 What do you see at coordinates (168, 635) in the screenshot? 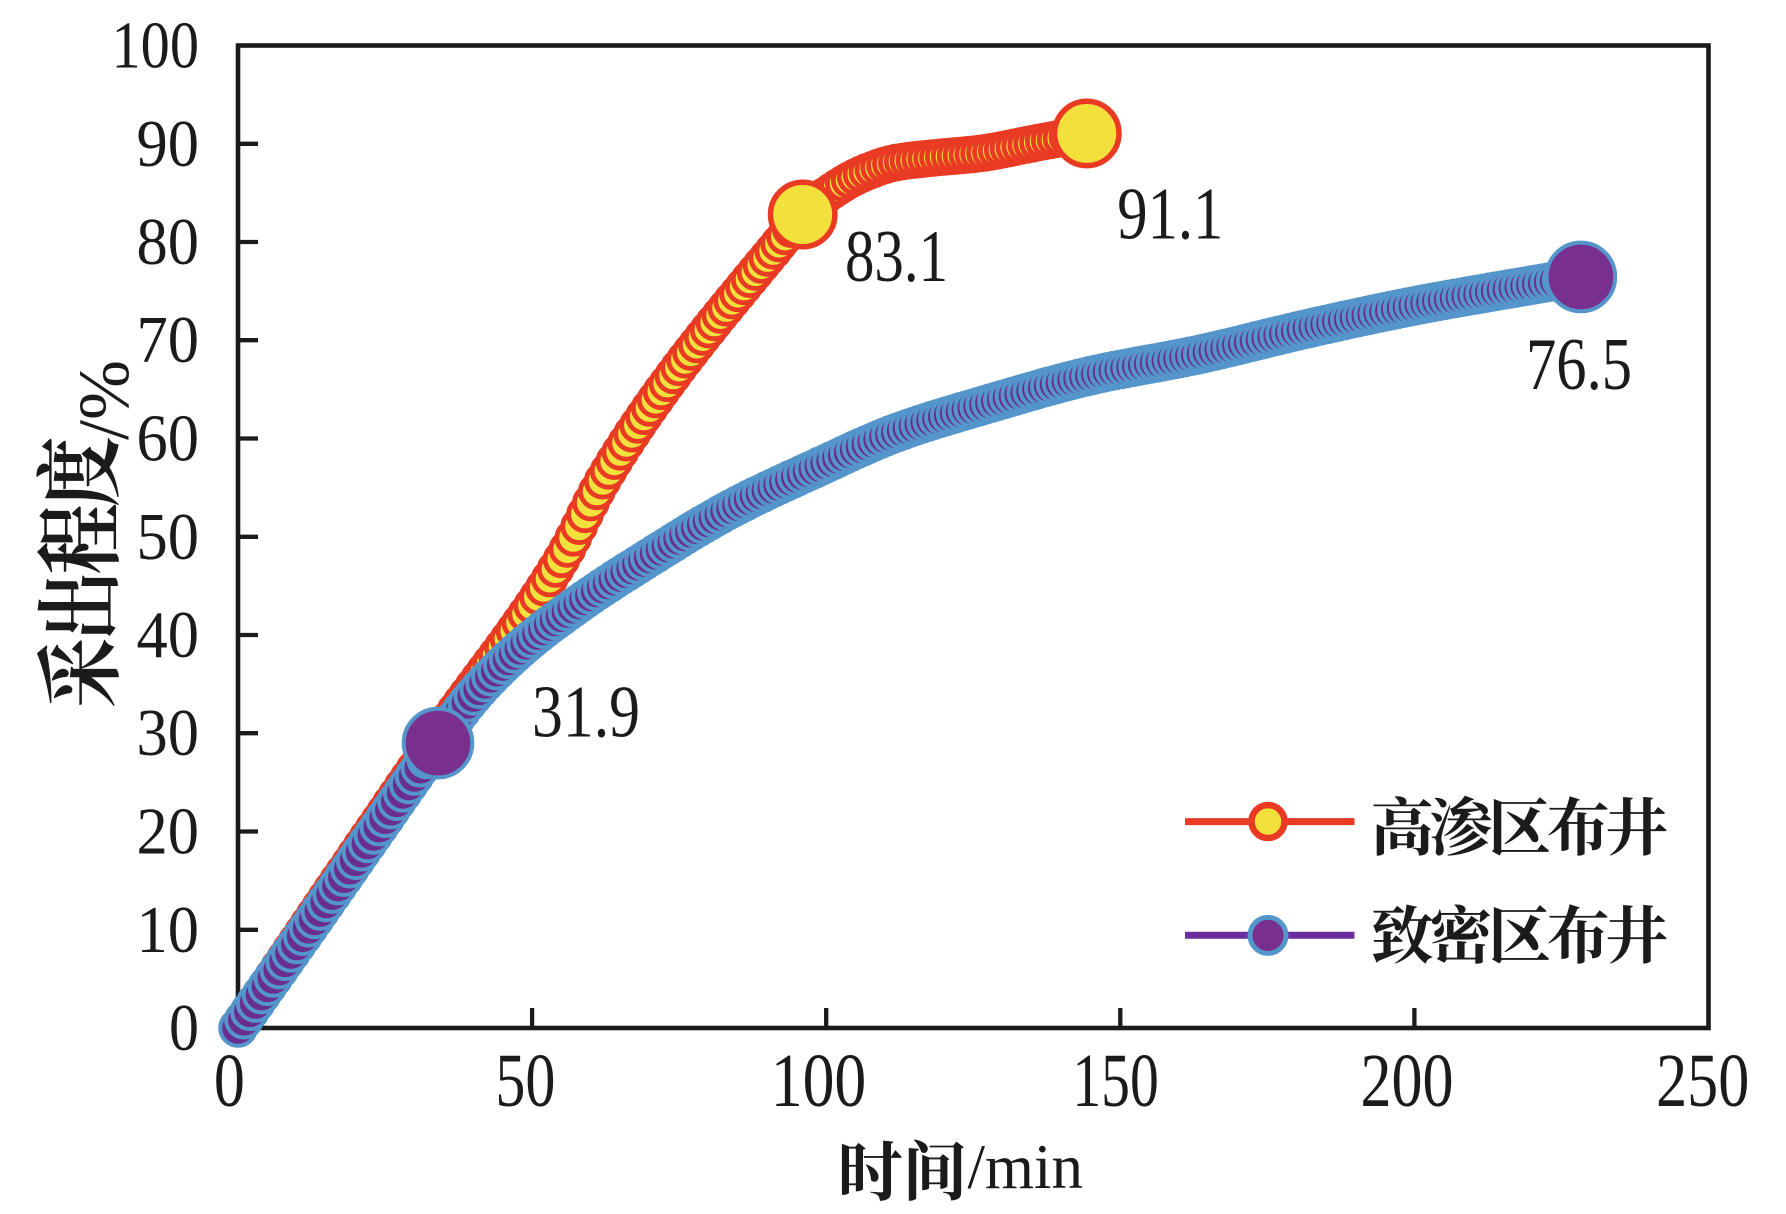
I see `svg-text: 40` at bounding box center [168, 635].